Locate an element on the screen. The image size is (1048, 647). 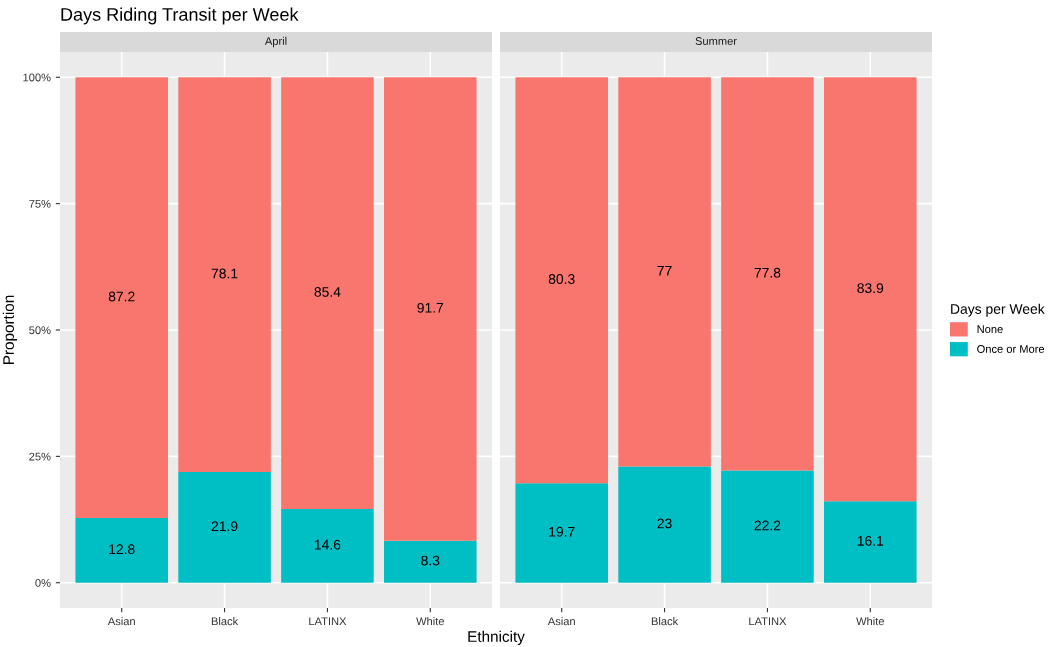
y-tick-label: 0% is located at coordinates (43, 582).